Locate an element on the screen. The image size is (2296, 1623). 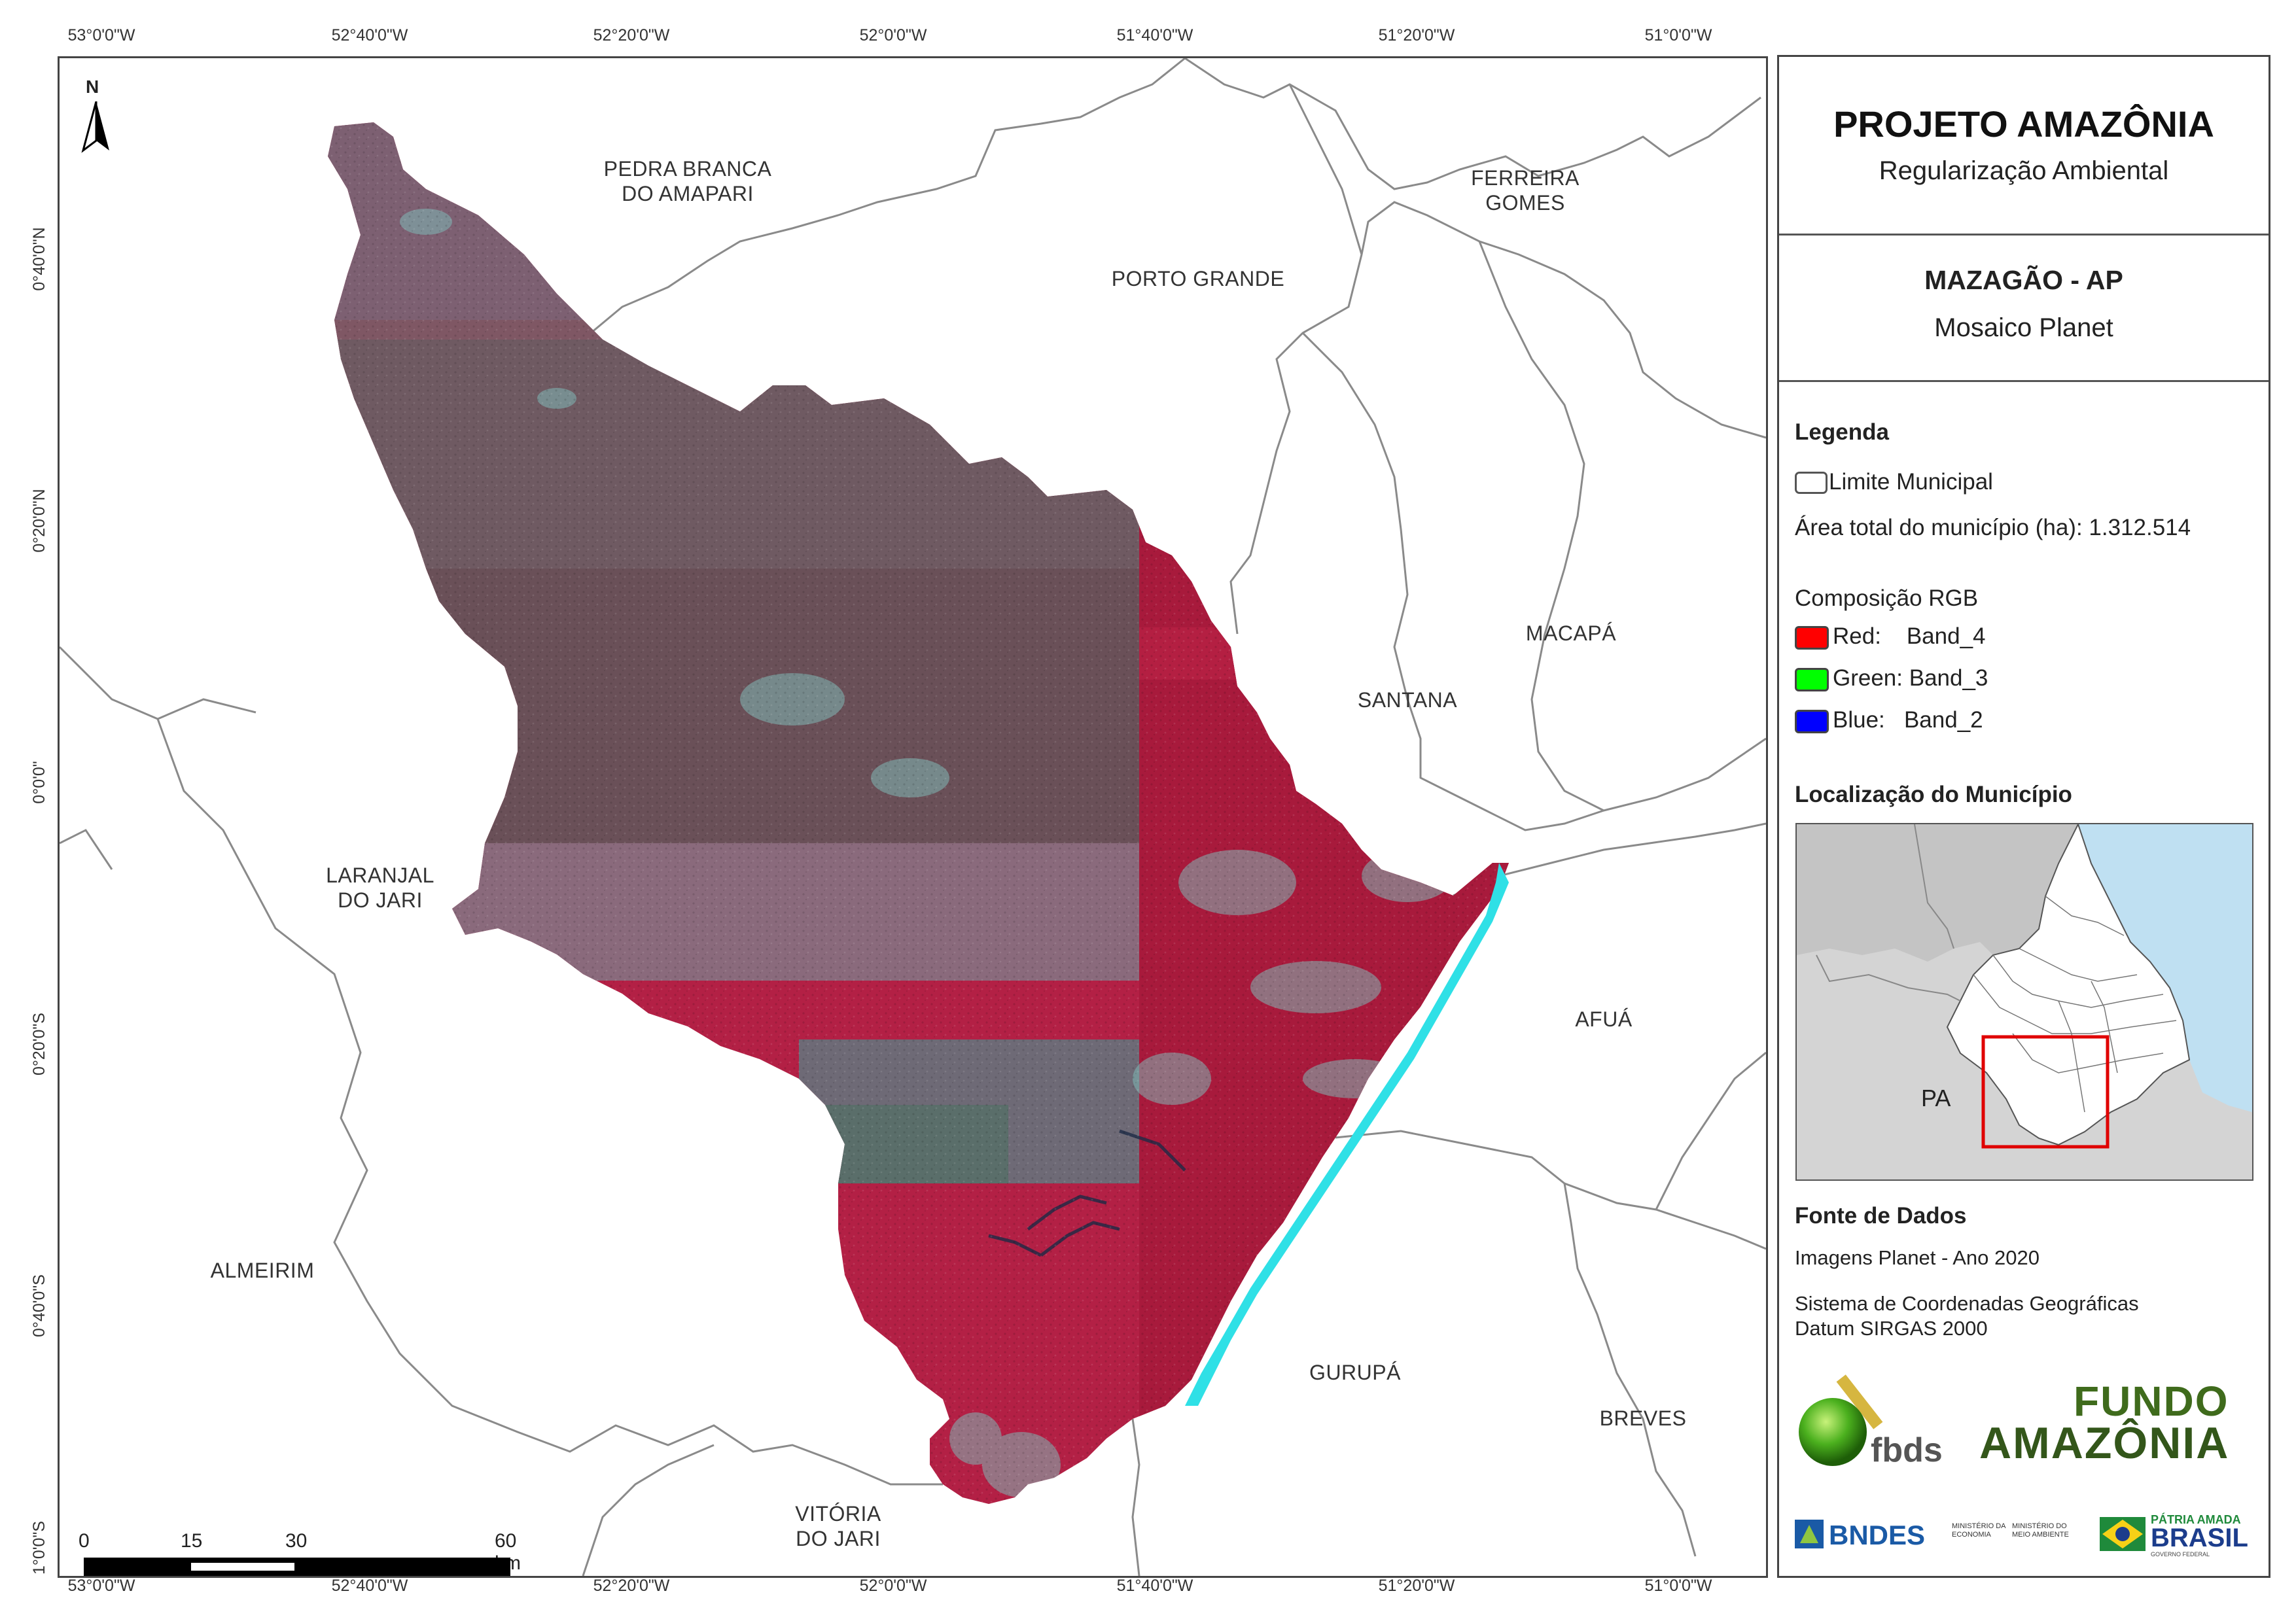
legend-heading: Legenda is located at coordinates (1842, 432).